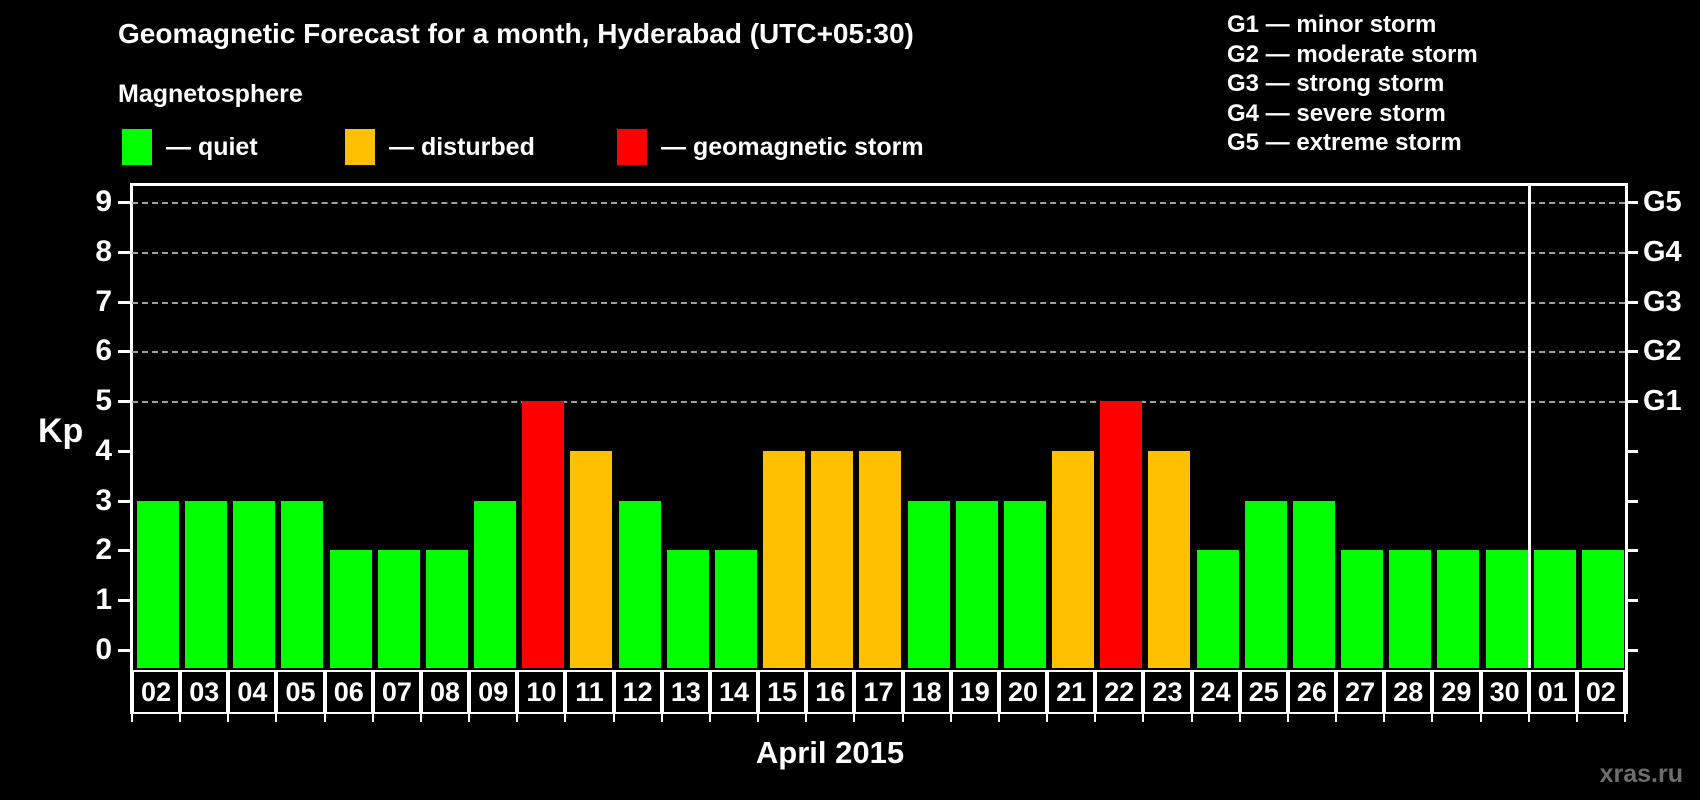 The width and height of the screenshot is (1700, 800). I want to click on kp-tick-label-8: 8, so click(103, 251).